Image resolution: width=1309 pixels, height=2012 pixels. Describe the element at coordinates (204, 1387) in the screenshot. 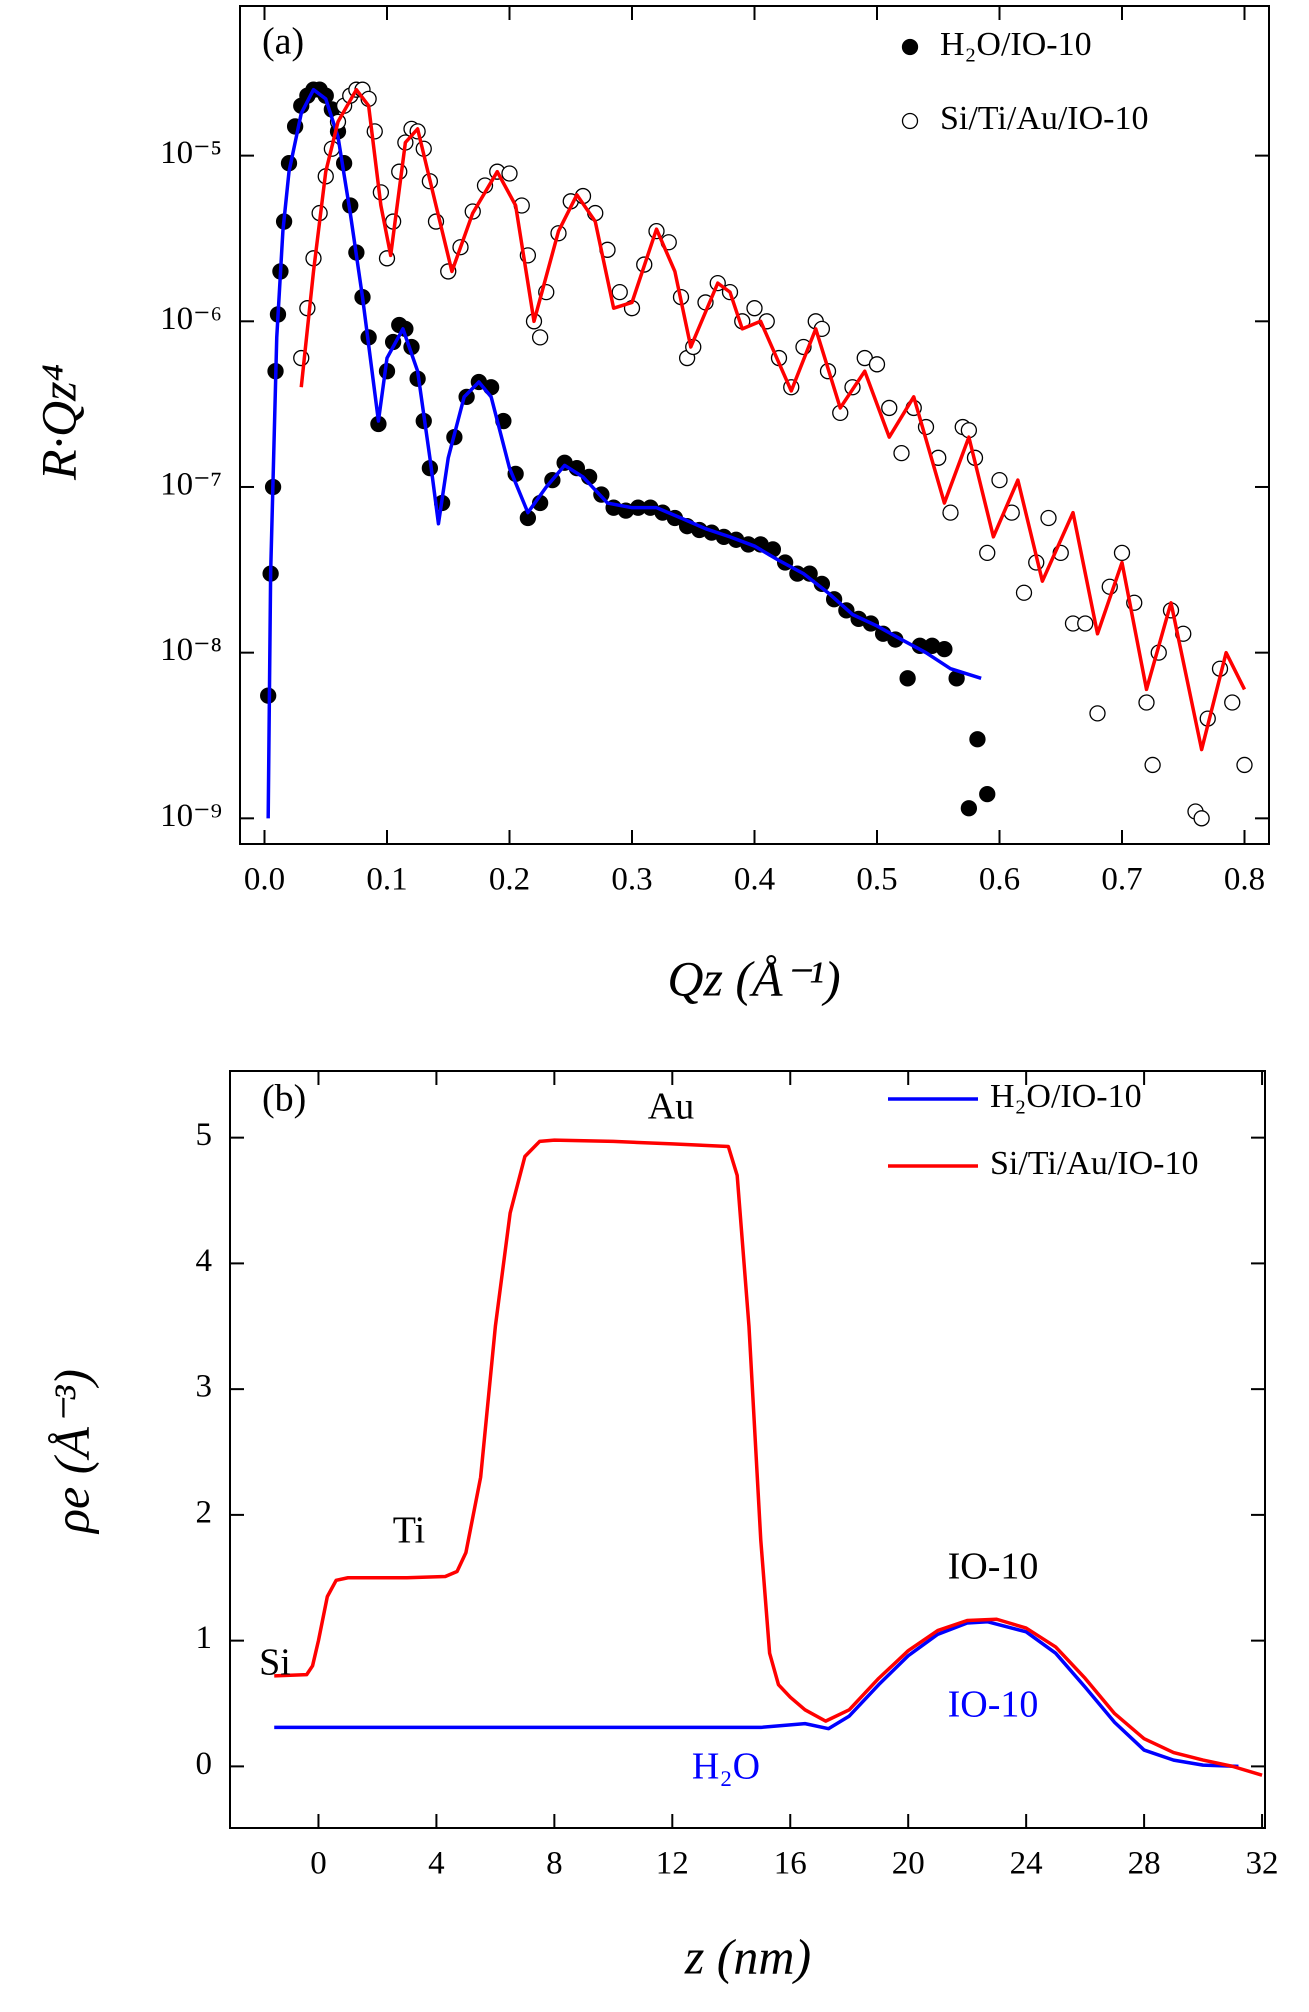

I see `y-tick-label: 3` at that location.